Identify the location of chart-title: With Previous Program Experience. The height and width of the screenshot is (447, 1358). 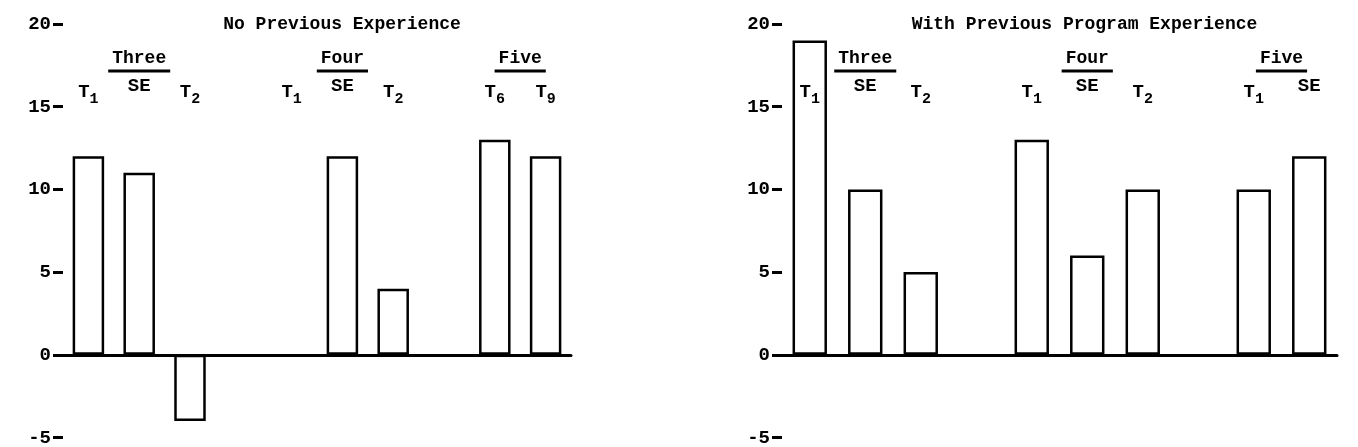
(1084, 24).